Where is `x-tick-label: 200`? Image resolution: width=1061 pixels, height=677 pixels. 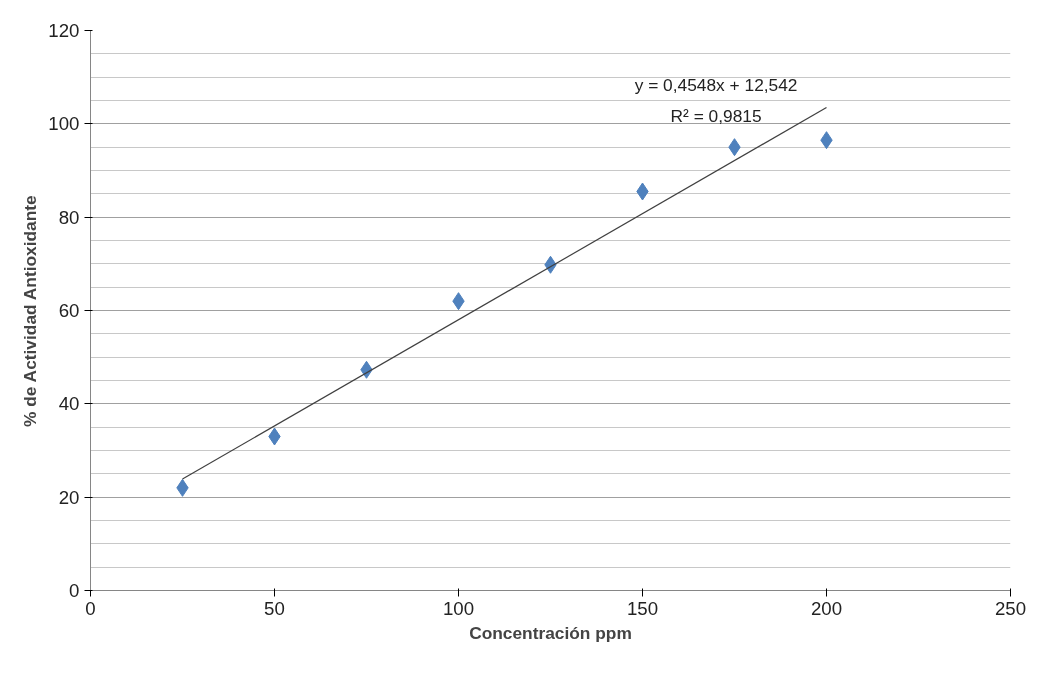 x-tick-label: 200 is located at coordinates (826, 608).